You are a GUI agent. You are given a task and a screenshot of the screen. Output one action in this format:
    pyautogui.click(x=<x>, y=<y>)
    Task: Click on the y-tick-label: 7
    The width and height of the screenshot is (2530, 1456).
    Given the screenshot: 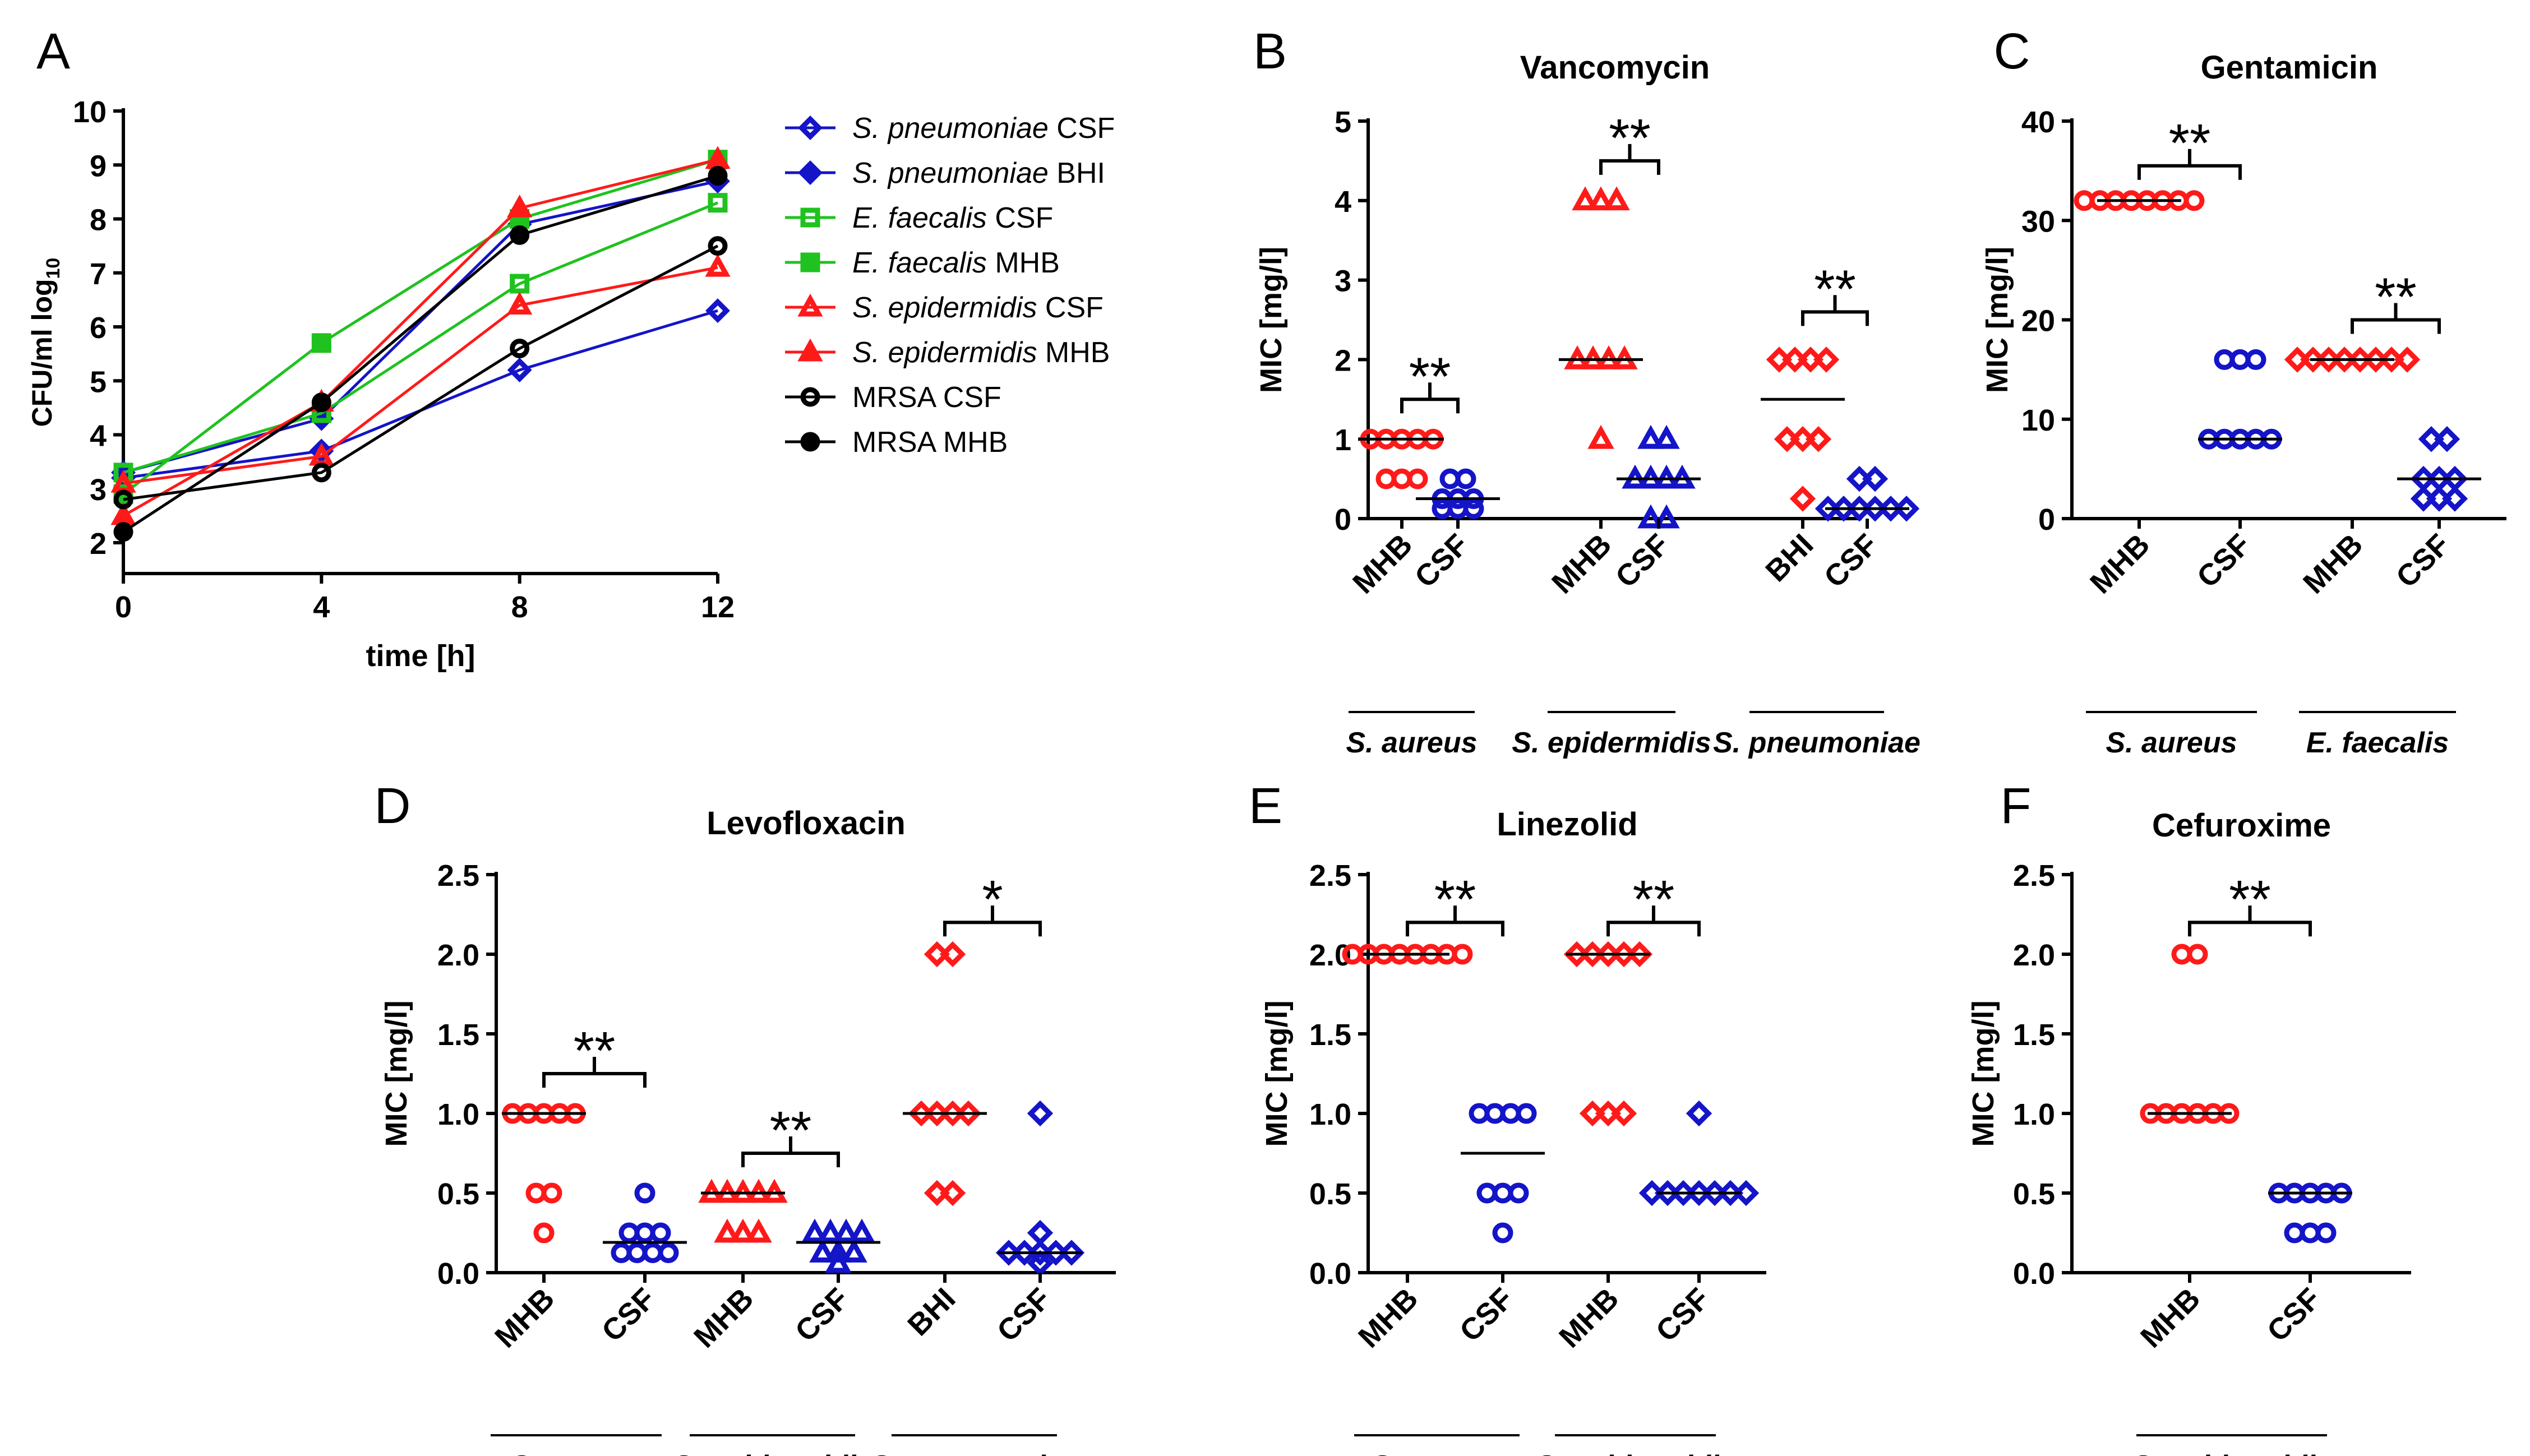 What is the action you would take?
    pyautogui.click(x=98, y=274)
    